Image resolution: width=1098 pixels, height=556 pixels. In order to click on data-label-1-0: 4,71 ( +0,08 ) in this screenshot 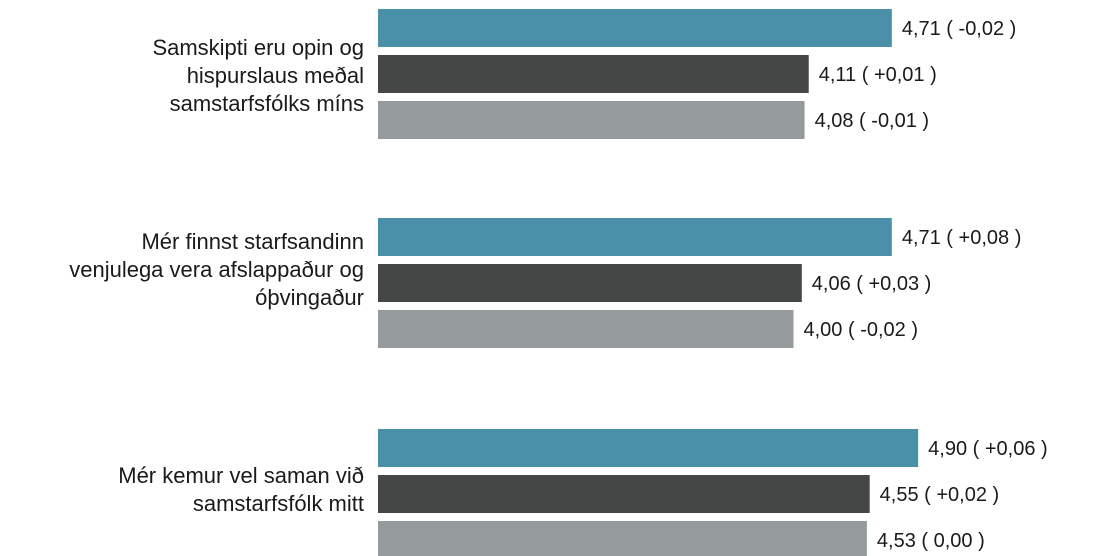, I will do `click(962, 238)`.